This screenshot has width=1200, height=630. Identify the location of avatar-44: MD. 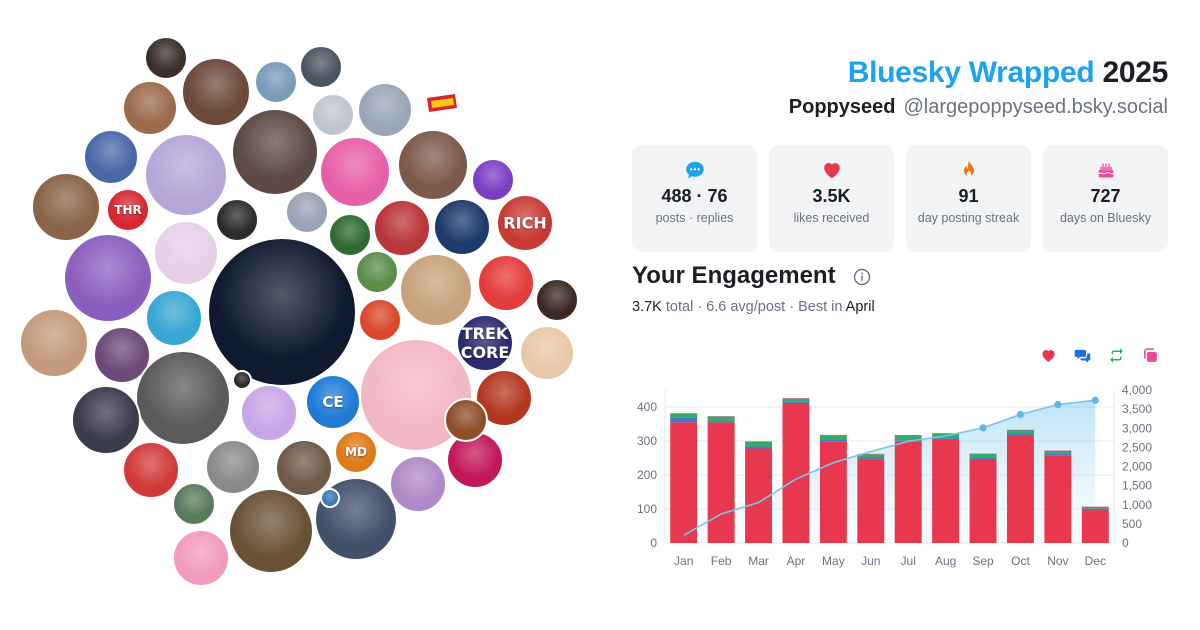
(356, 452).